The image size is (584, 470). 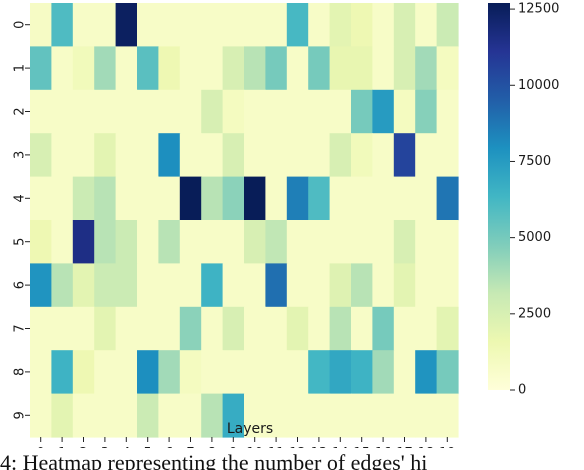 I want to click on x-tick-label: 10, so click(x=254, y=447).